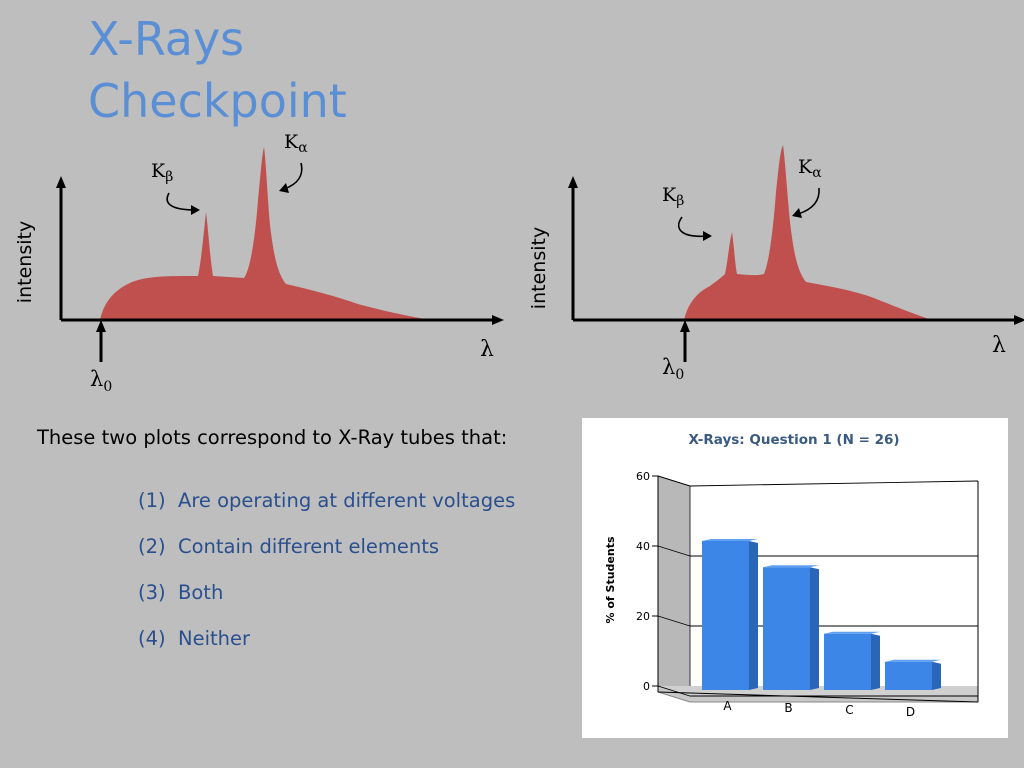 The image size is (1024, 768). Describe the element at coordinates (674, 586) in the screenshot. I see `chart-side-wall` at that location.